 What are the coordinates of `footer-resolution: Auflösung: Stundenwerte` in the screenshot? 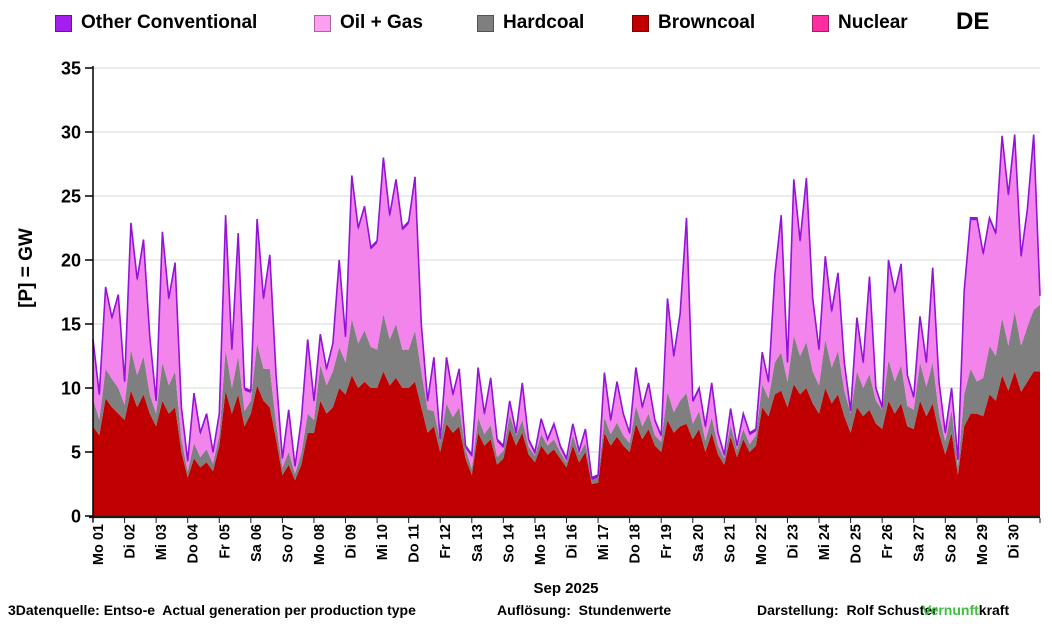 It's located at (584, 610).